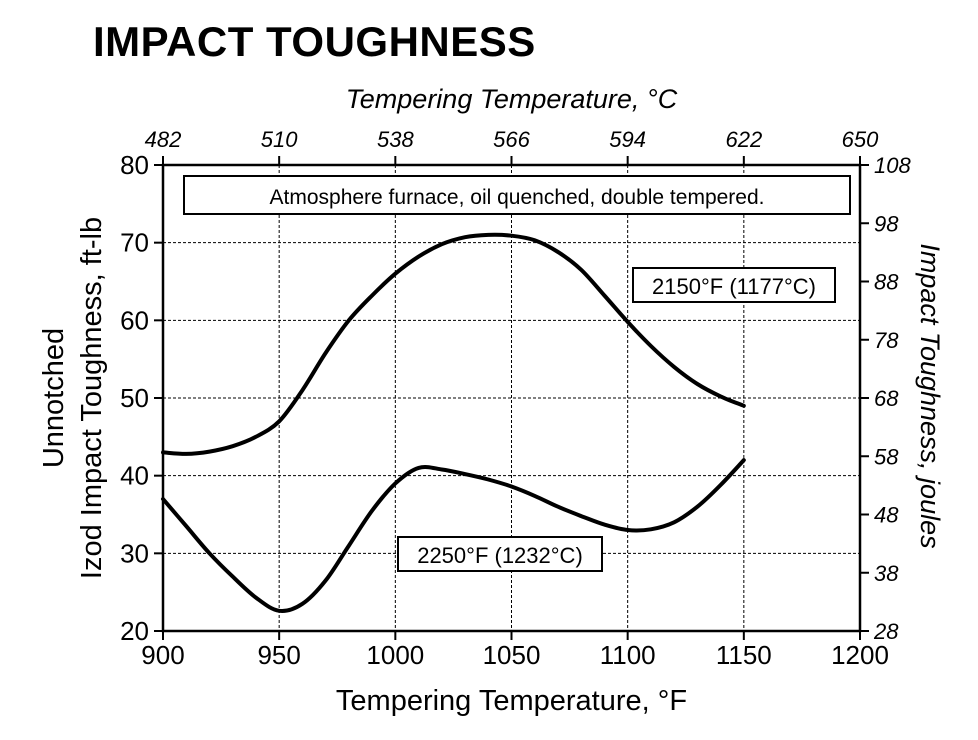  I want to click on x-tick-label: 1100, so click(628, 655).